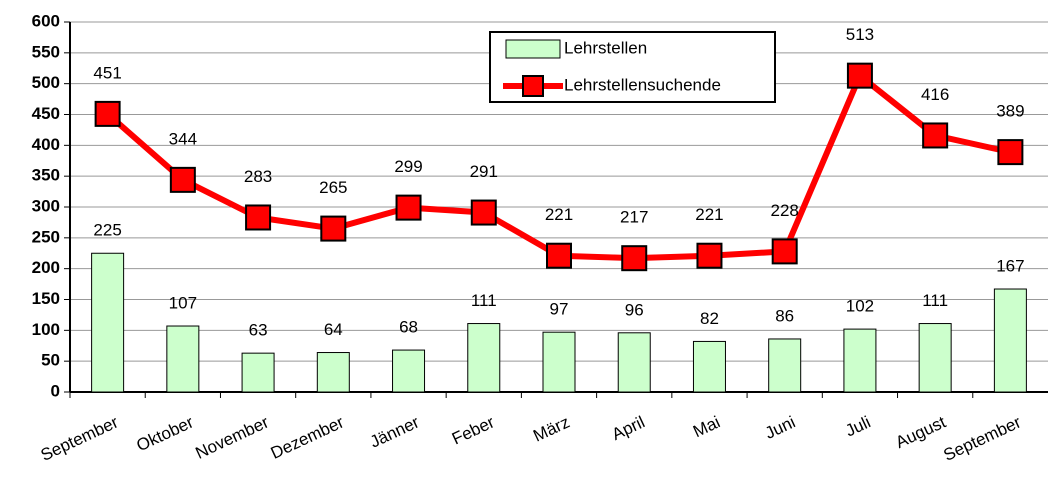  I want to click on value-label: 283, so click(258, 176).